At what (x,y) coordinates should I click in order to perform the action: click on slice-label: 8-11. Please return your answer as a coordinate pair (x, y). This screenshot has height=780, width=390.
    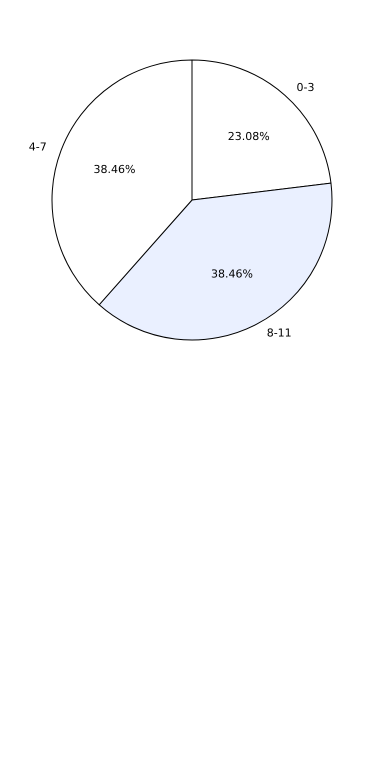
    Looking at the image, I should click on (279, 333).